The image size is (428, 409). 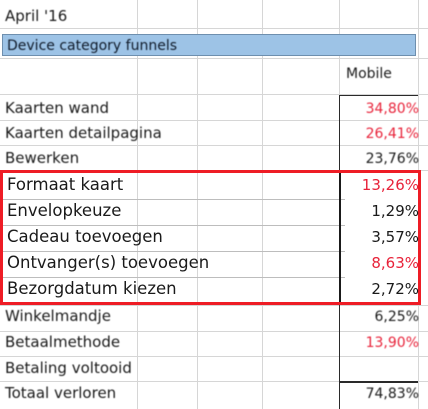 What do you see at coordinates (392, 109) in the screenshot?
I see `row-value: 34,80%` at bounding box center [392, 109].